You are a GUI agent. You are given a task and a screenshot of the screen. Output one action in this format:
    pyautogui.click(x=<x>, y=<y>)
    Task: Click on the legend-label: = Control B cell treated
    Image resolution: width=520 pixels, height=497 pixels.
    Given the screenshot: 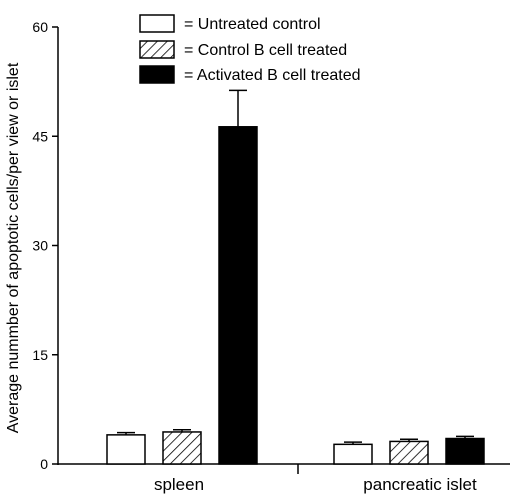 What is the action you would take?
    pyautogui.click(x=265, y=50)
    